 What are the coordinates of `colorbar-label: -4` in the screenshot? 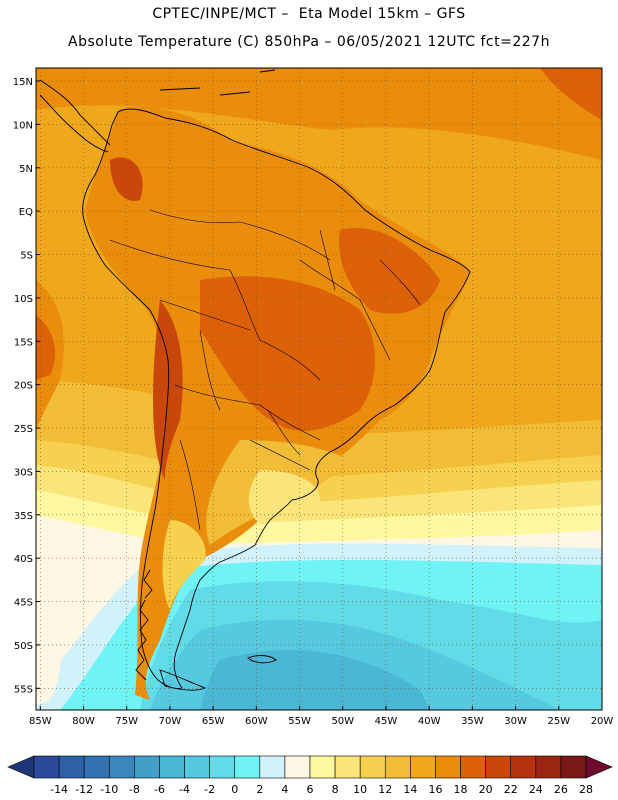 It's located at (184, 789).